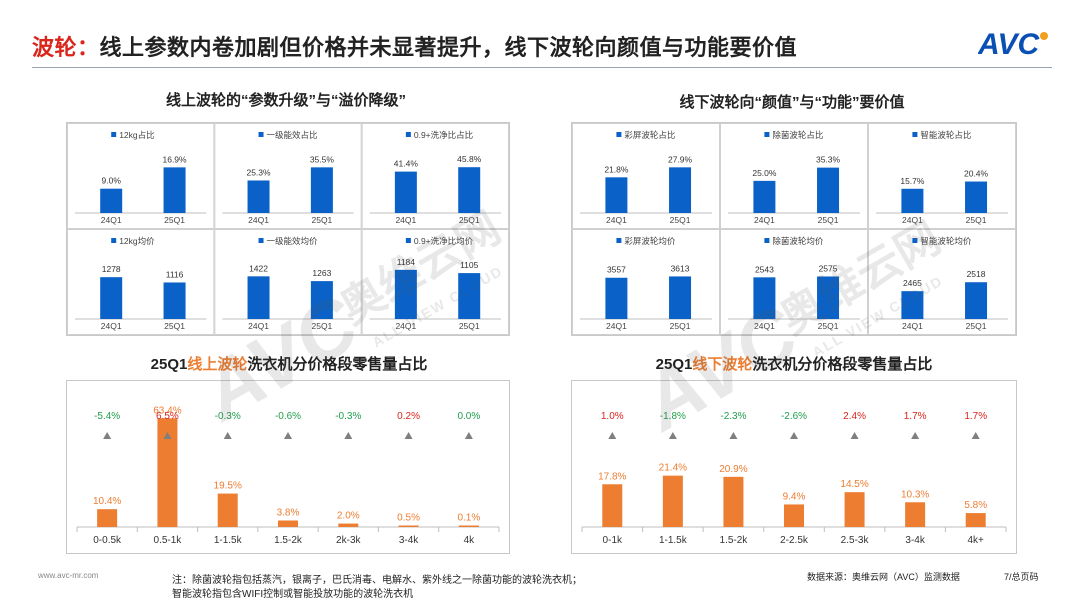 The height and width of the screenshot is (608, 1080). Describe the element at coordinates (680, 268) in the screenshot. I see `data-label: 3613` at that location.